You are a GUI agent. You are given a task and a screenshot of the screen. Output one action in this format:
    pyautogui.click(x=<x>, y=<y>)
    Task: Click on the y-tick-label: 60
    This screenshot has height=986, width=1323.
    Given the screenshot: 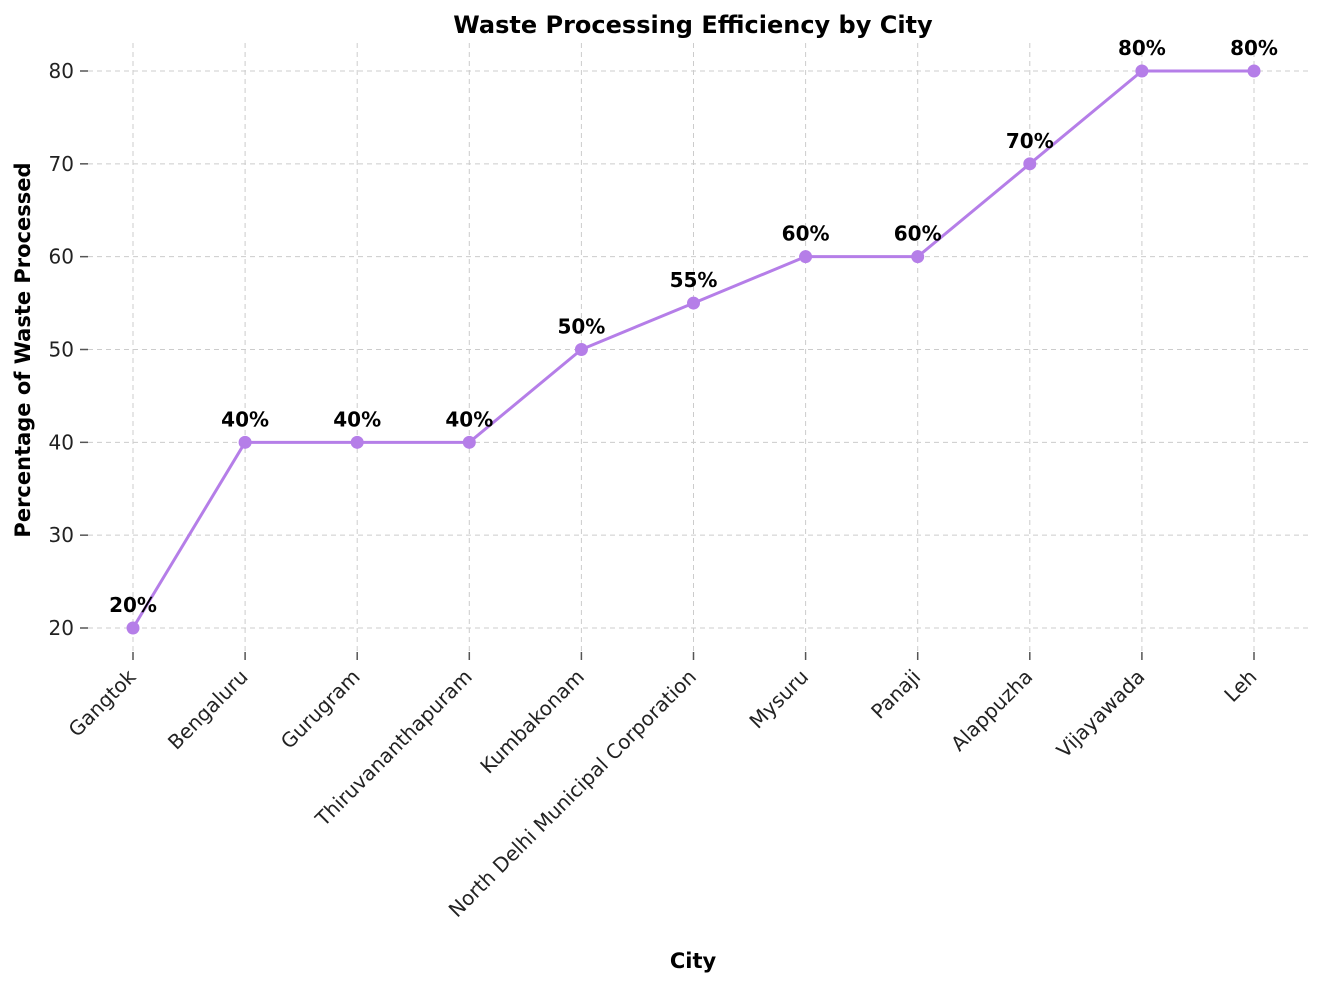 What is the action you would take?
    pyautogui.click(x=61, y=257)
    